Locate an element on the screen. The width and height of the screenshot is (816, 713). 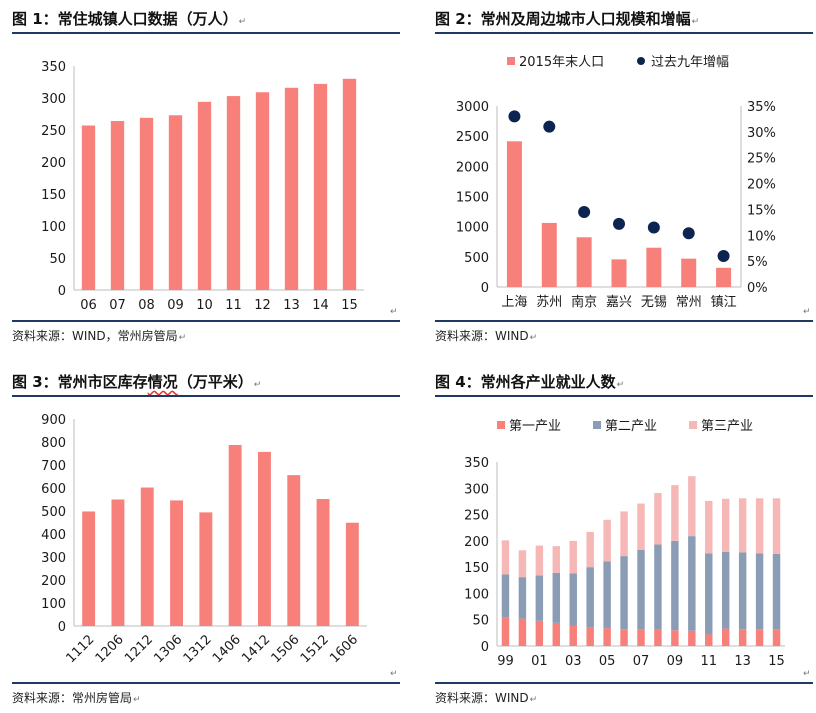
y-tick-label: 5% is located at coordinates (757, 262).